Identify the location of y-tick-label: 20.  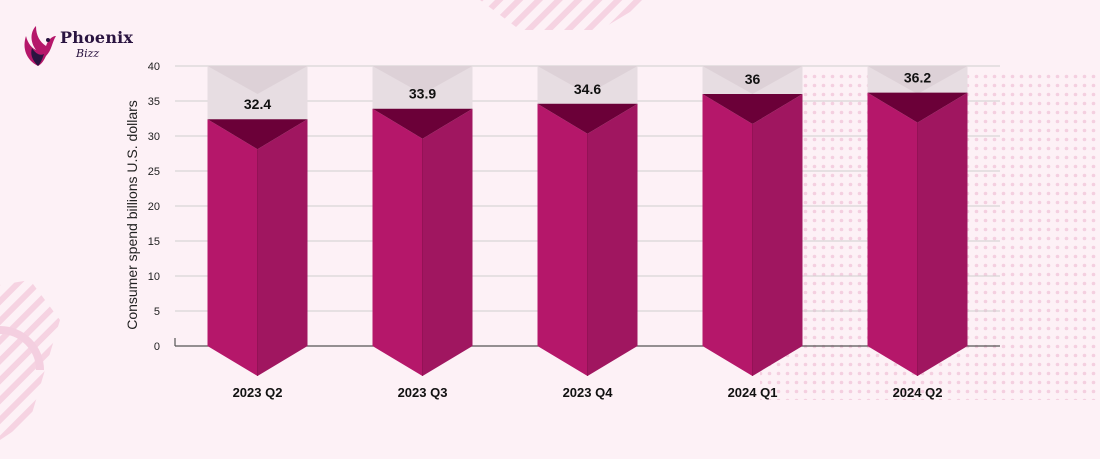
(154, 207).